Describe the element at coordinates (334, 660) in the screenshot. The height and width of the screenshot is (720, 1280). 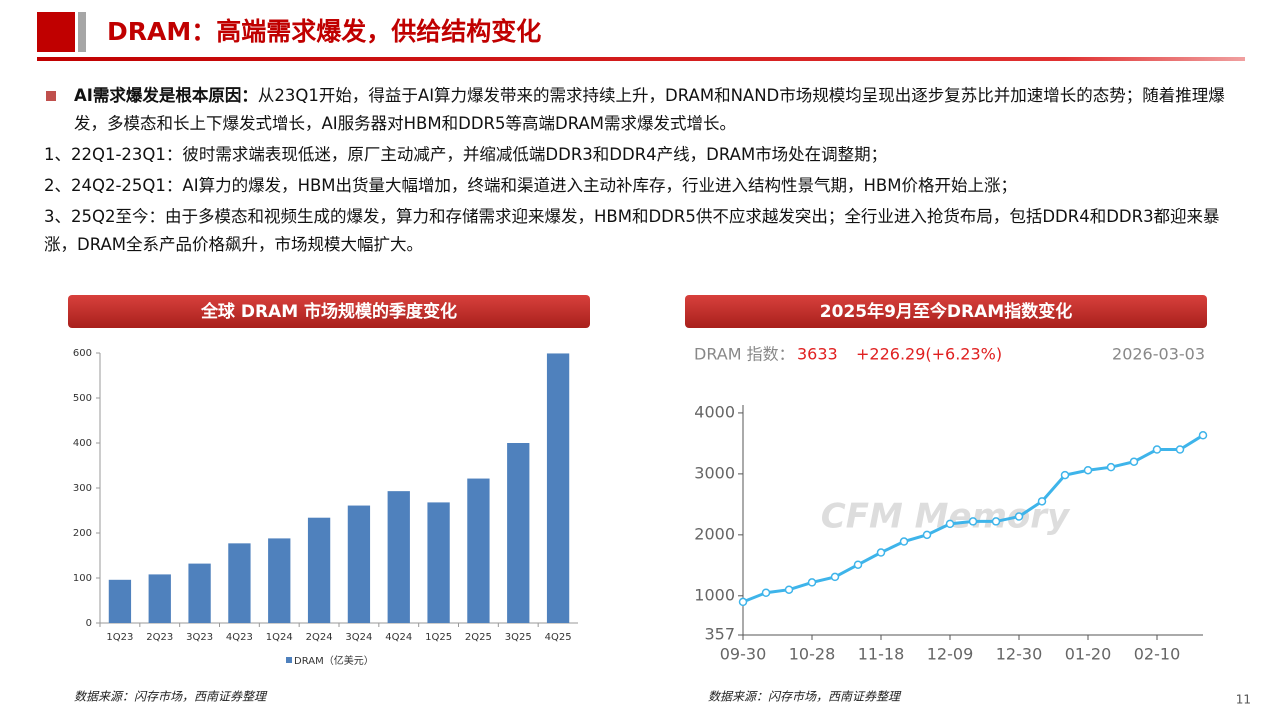
I see `legend-label: DRAM（亿美元）` at that location.